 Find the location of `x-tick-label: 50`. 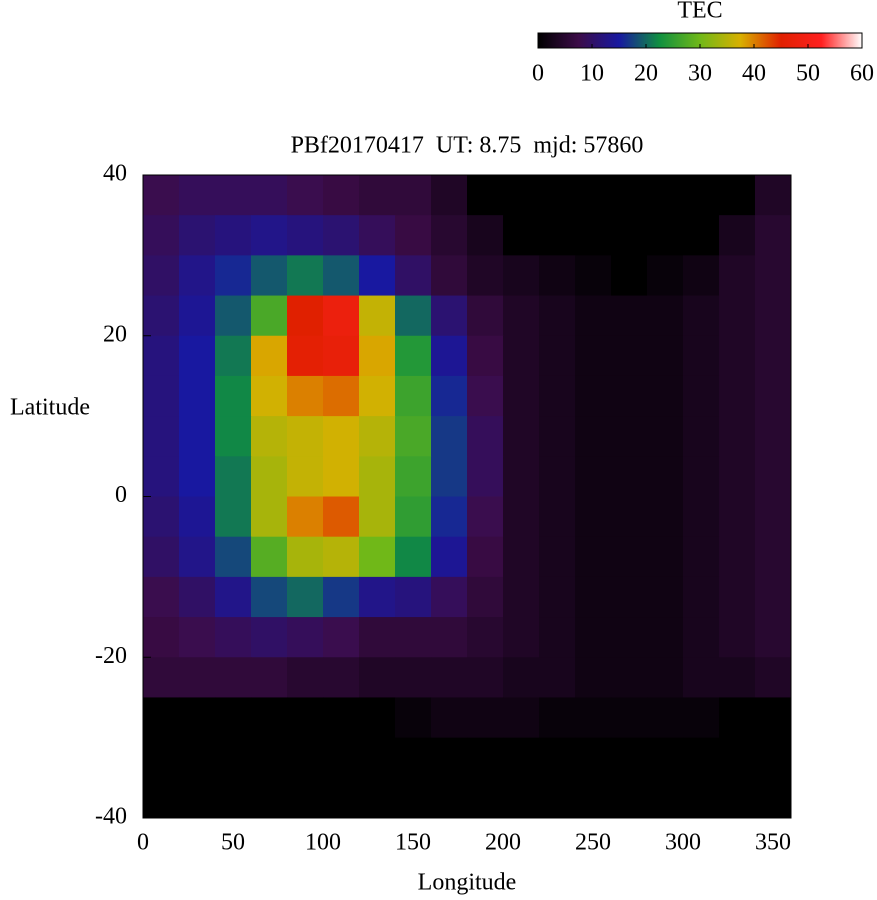

x-tick-label: 50 is located at coordinates (233, 843).